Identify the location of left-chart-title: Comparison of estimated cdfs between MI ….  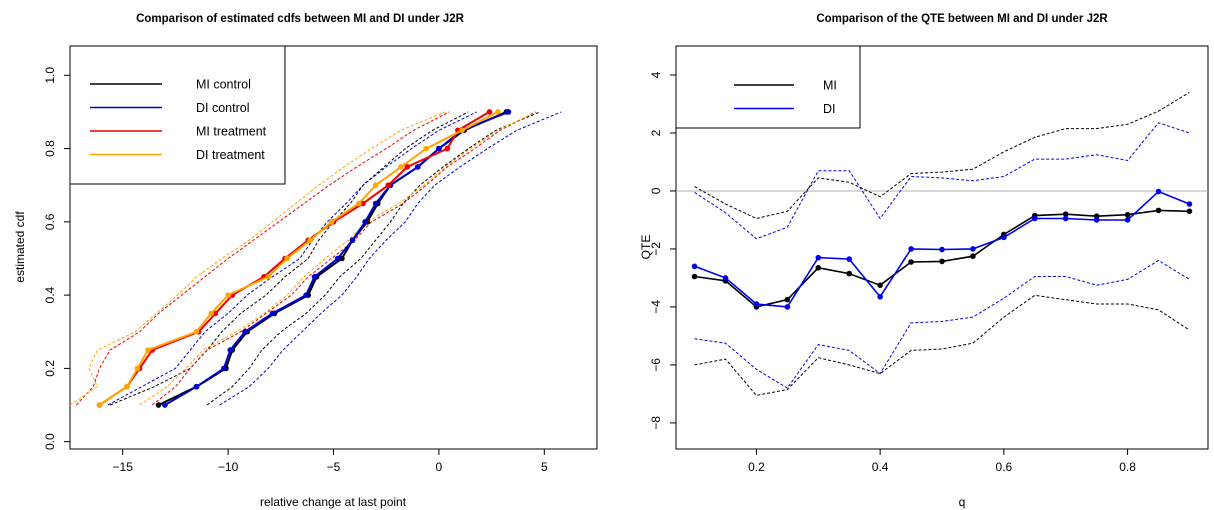
(300, 19).